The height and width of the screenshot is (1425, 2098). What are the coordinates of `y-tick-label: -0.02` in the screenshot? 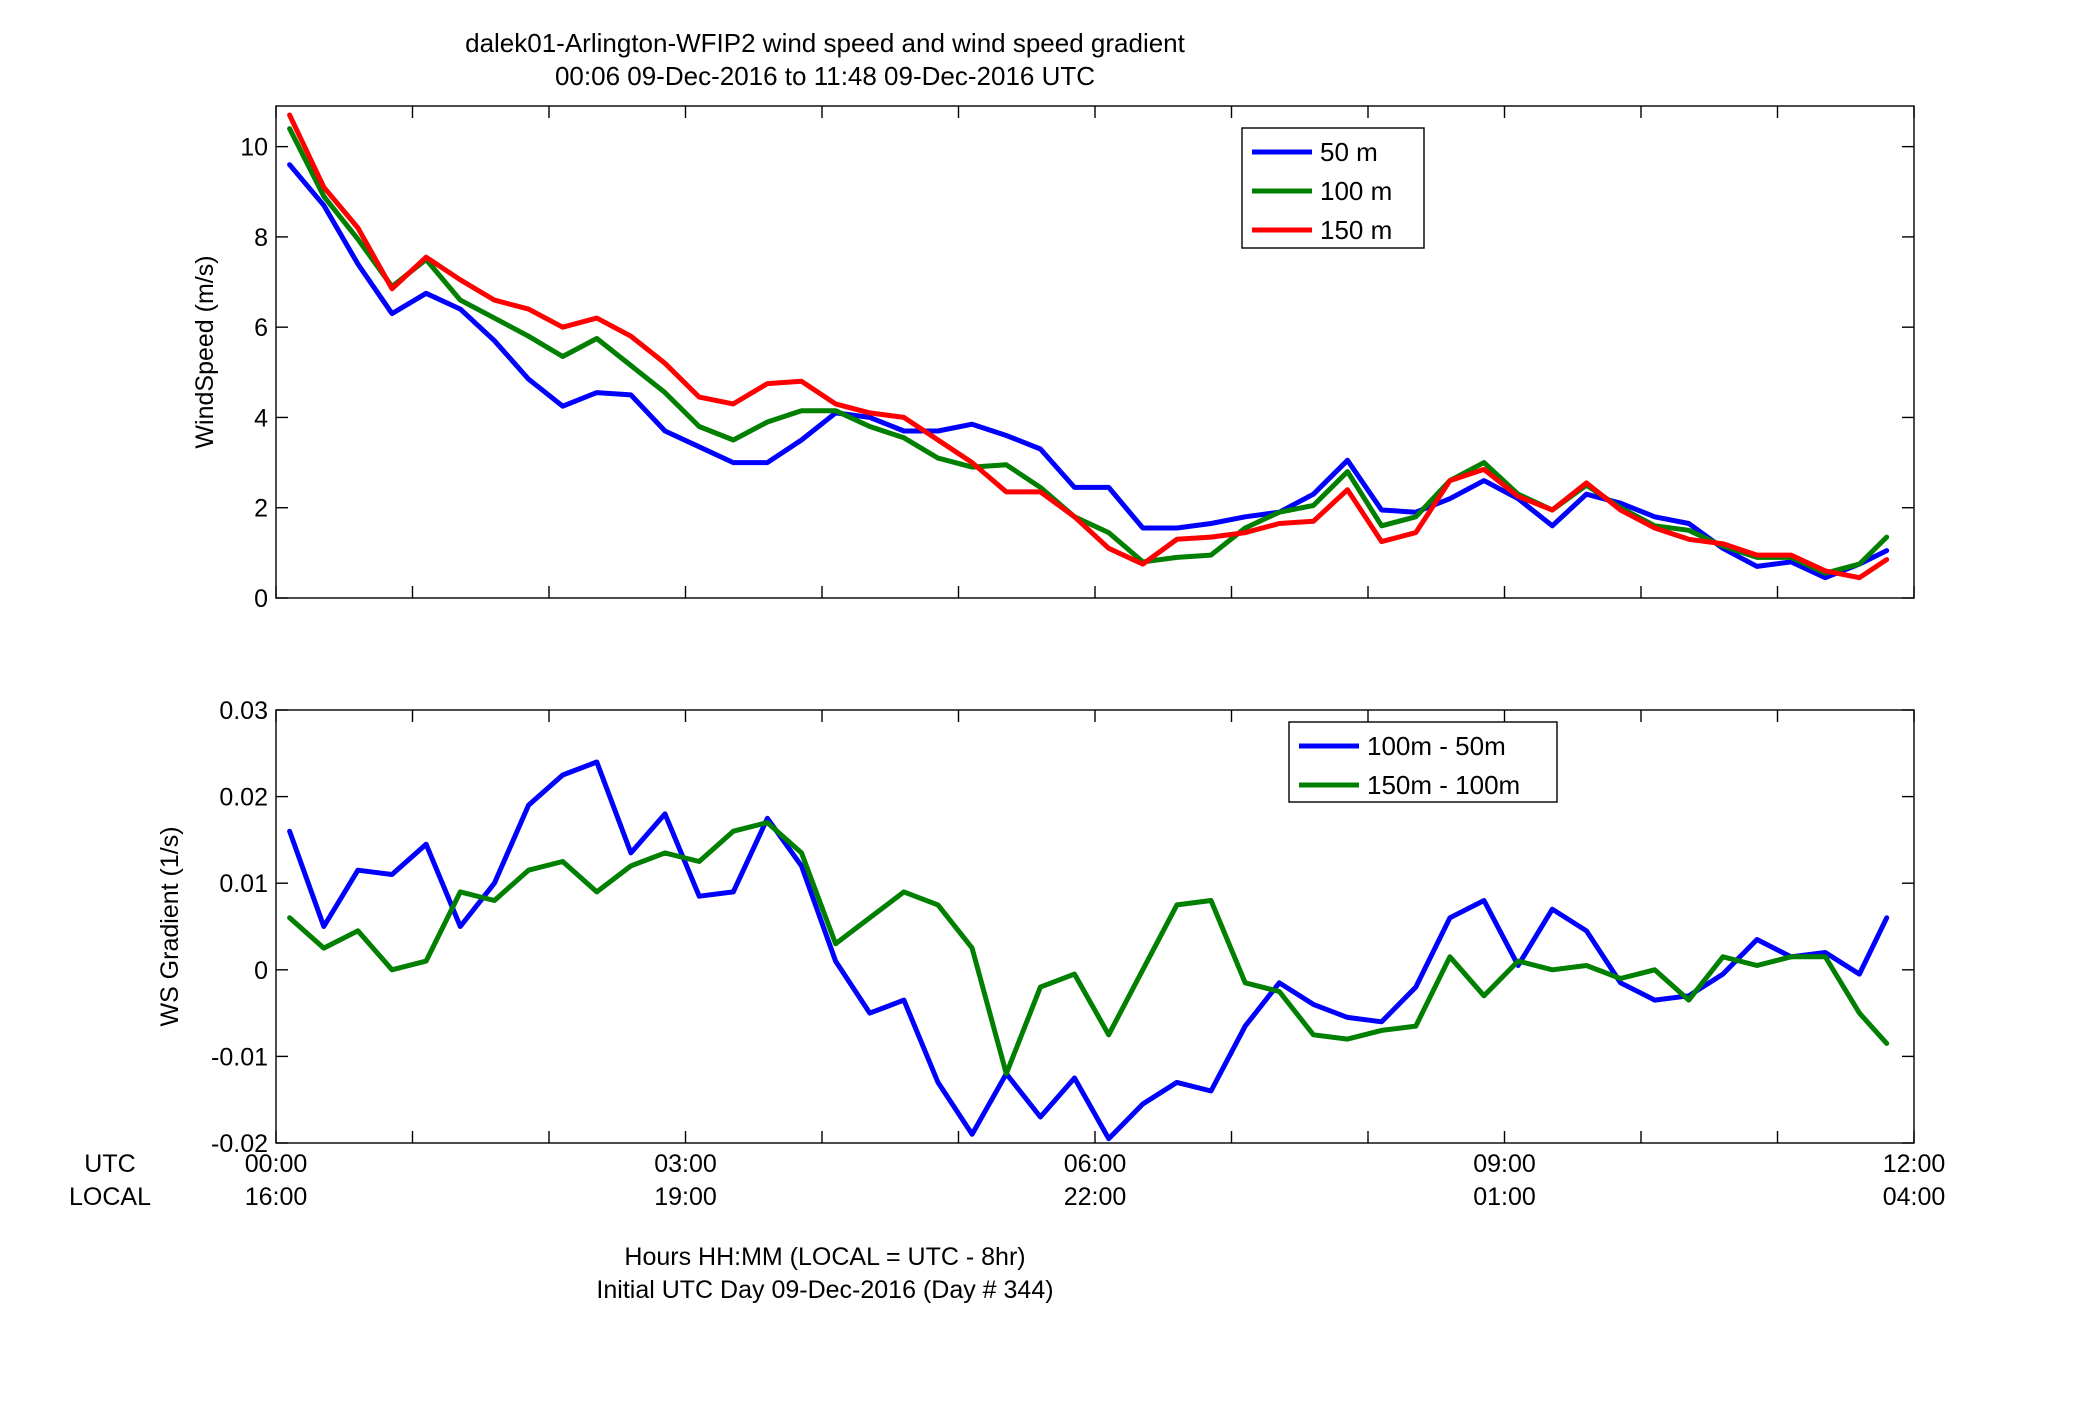 It's located at (239, 1144).